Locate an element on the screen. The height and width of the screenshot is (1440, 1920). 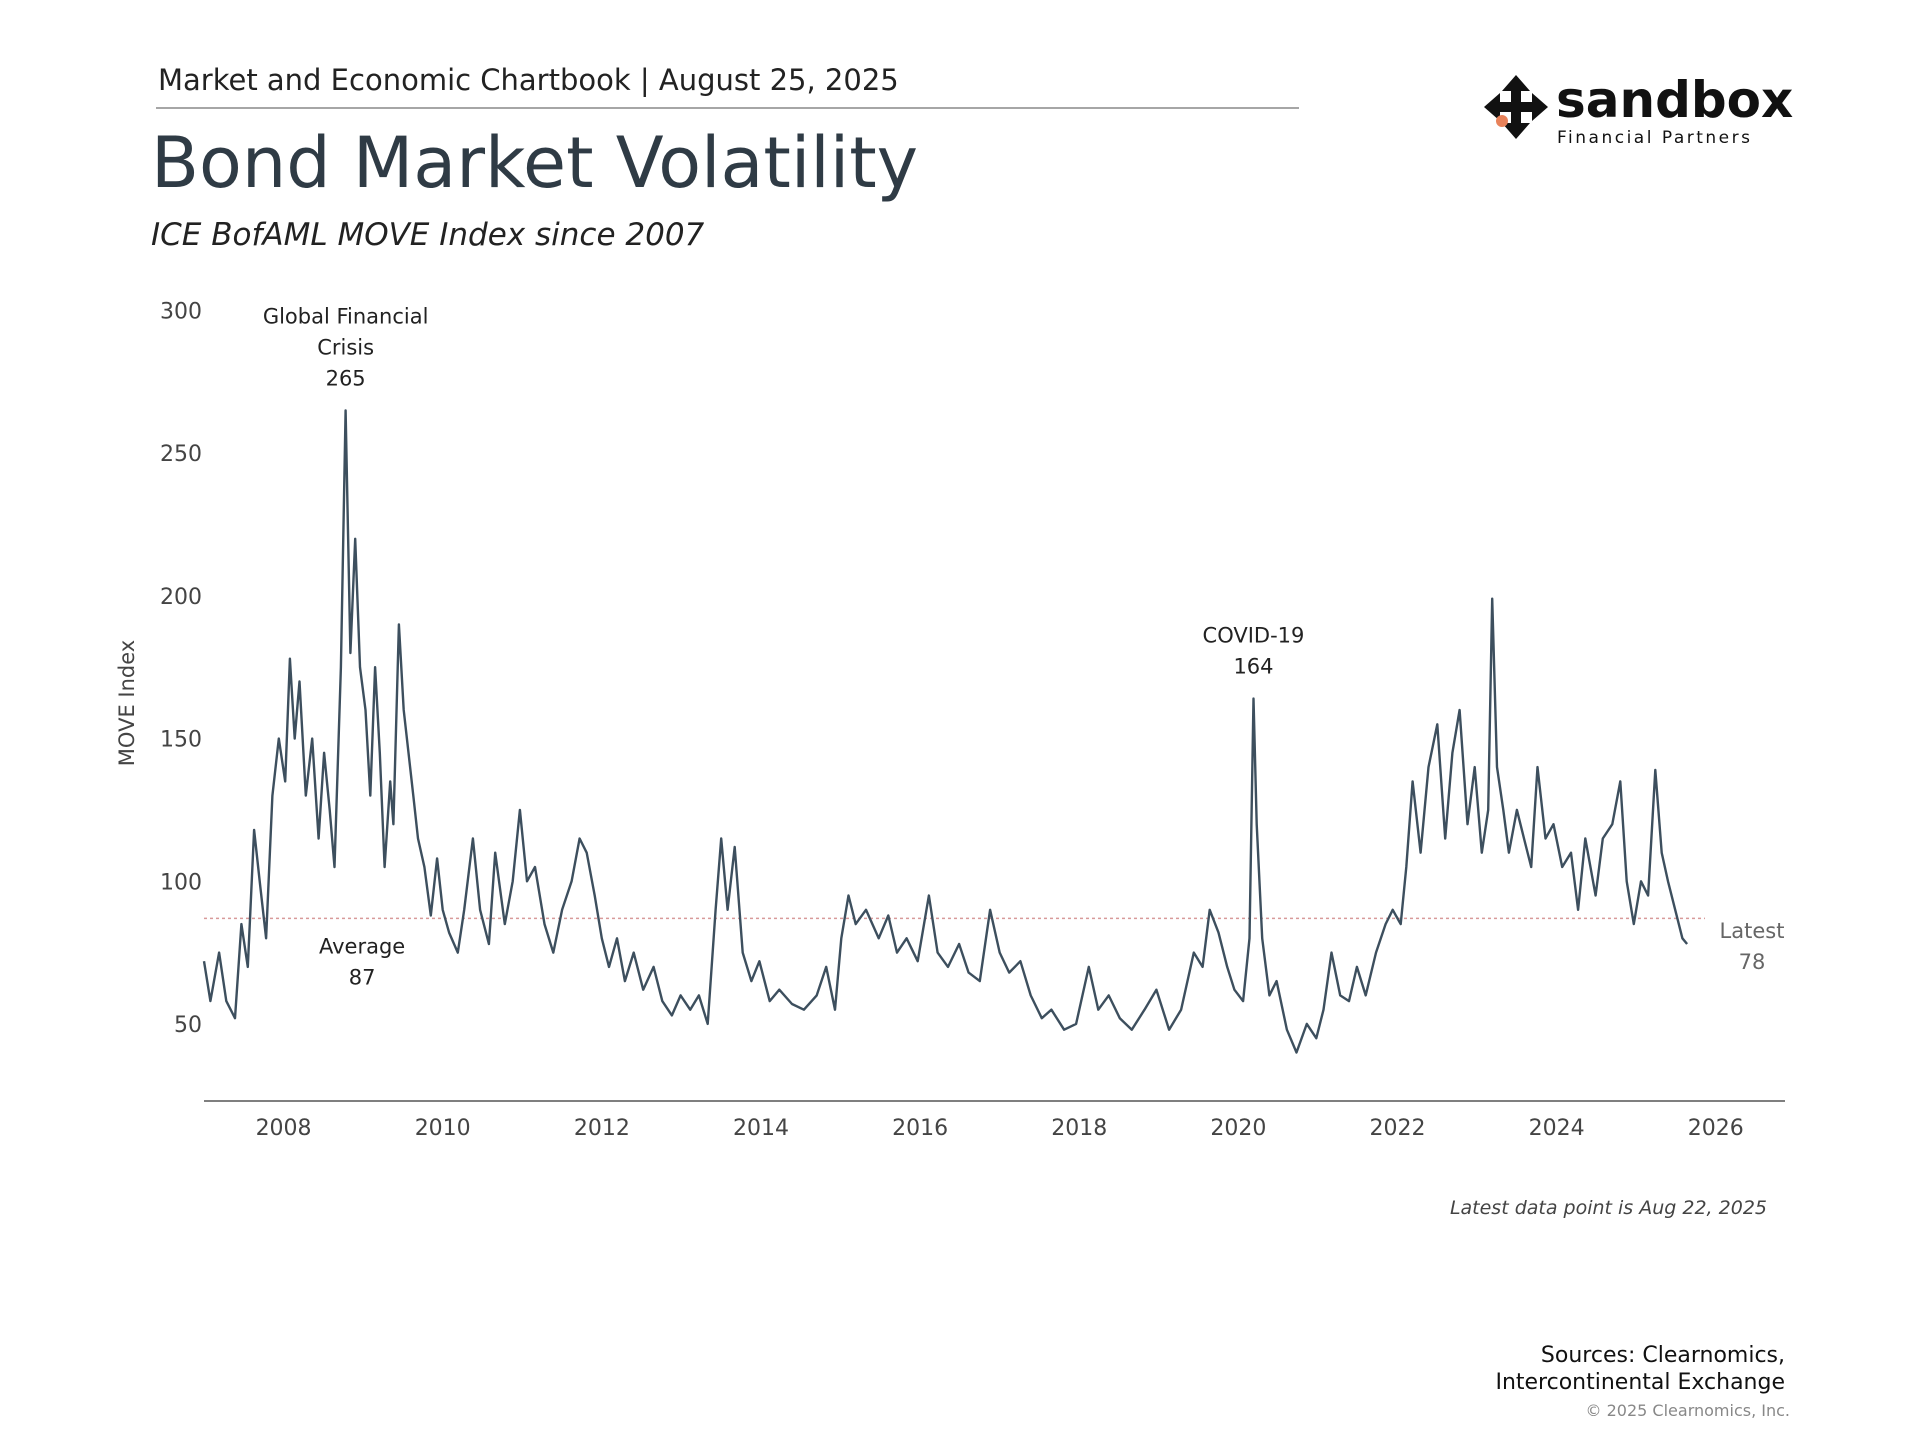
x-tick-label: 2008 is located at coordinates (284, 1128).